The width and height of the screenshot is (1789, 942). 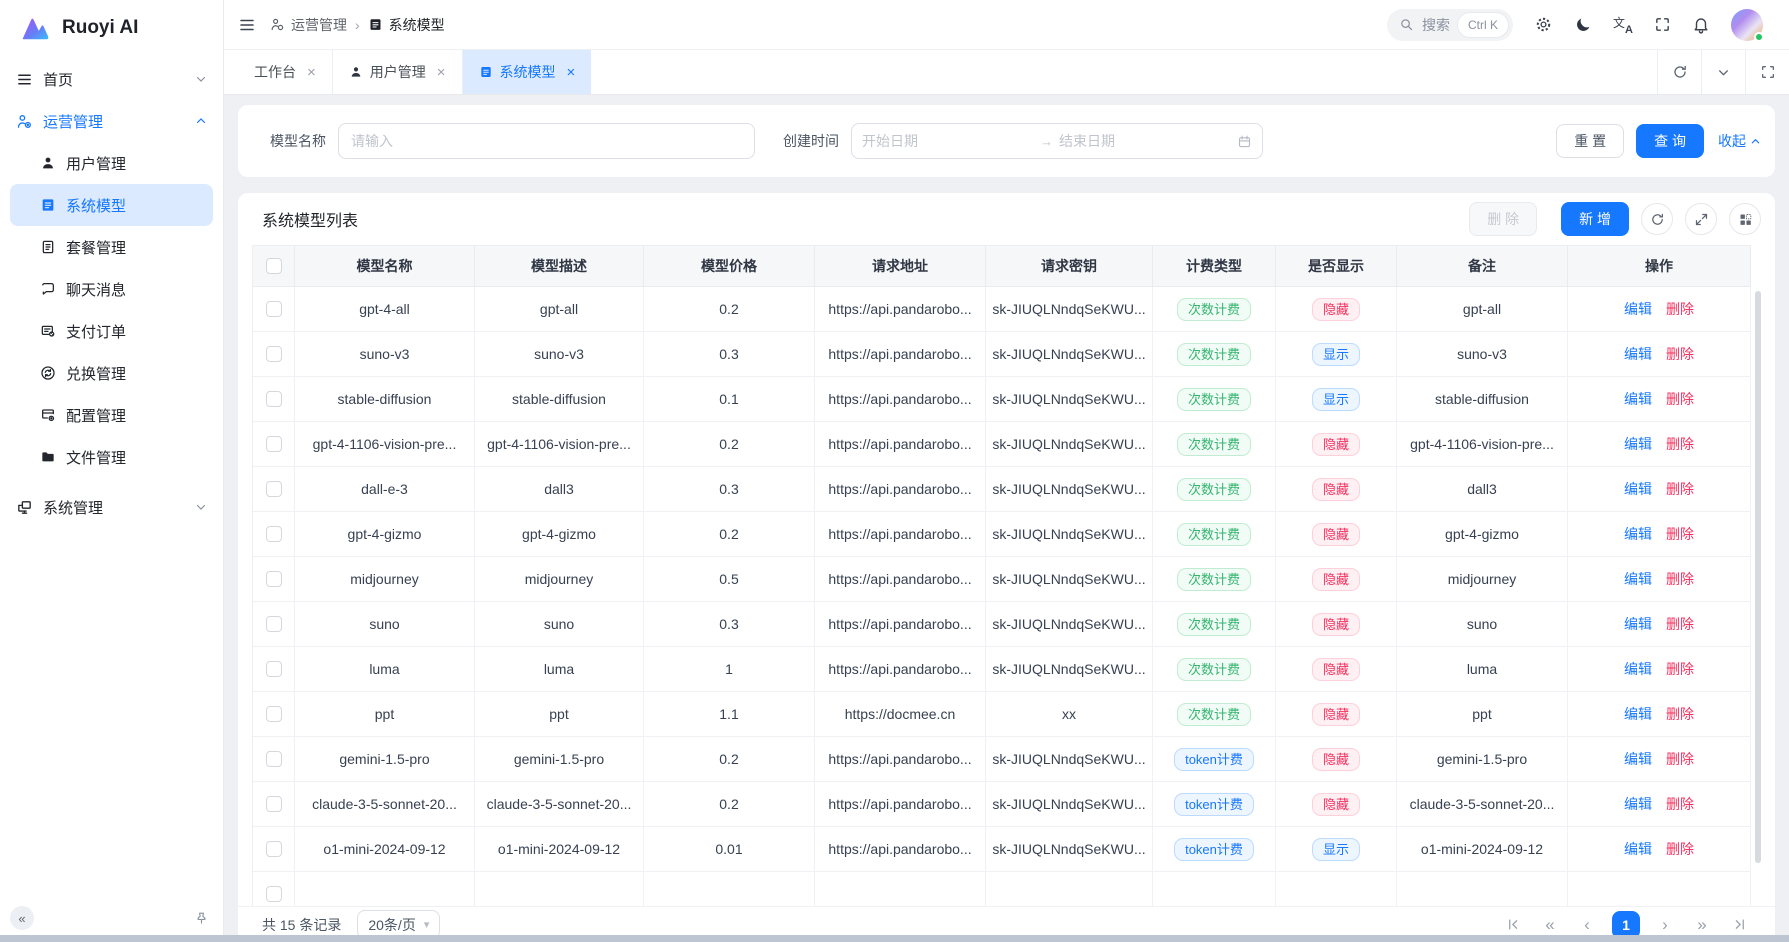 What do you see at coordinates (1745, 219) in the screenshot?
I see `column-settings-icon` at bounding box center [1745, 219].